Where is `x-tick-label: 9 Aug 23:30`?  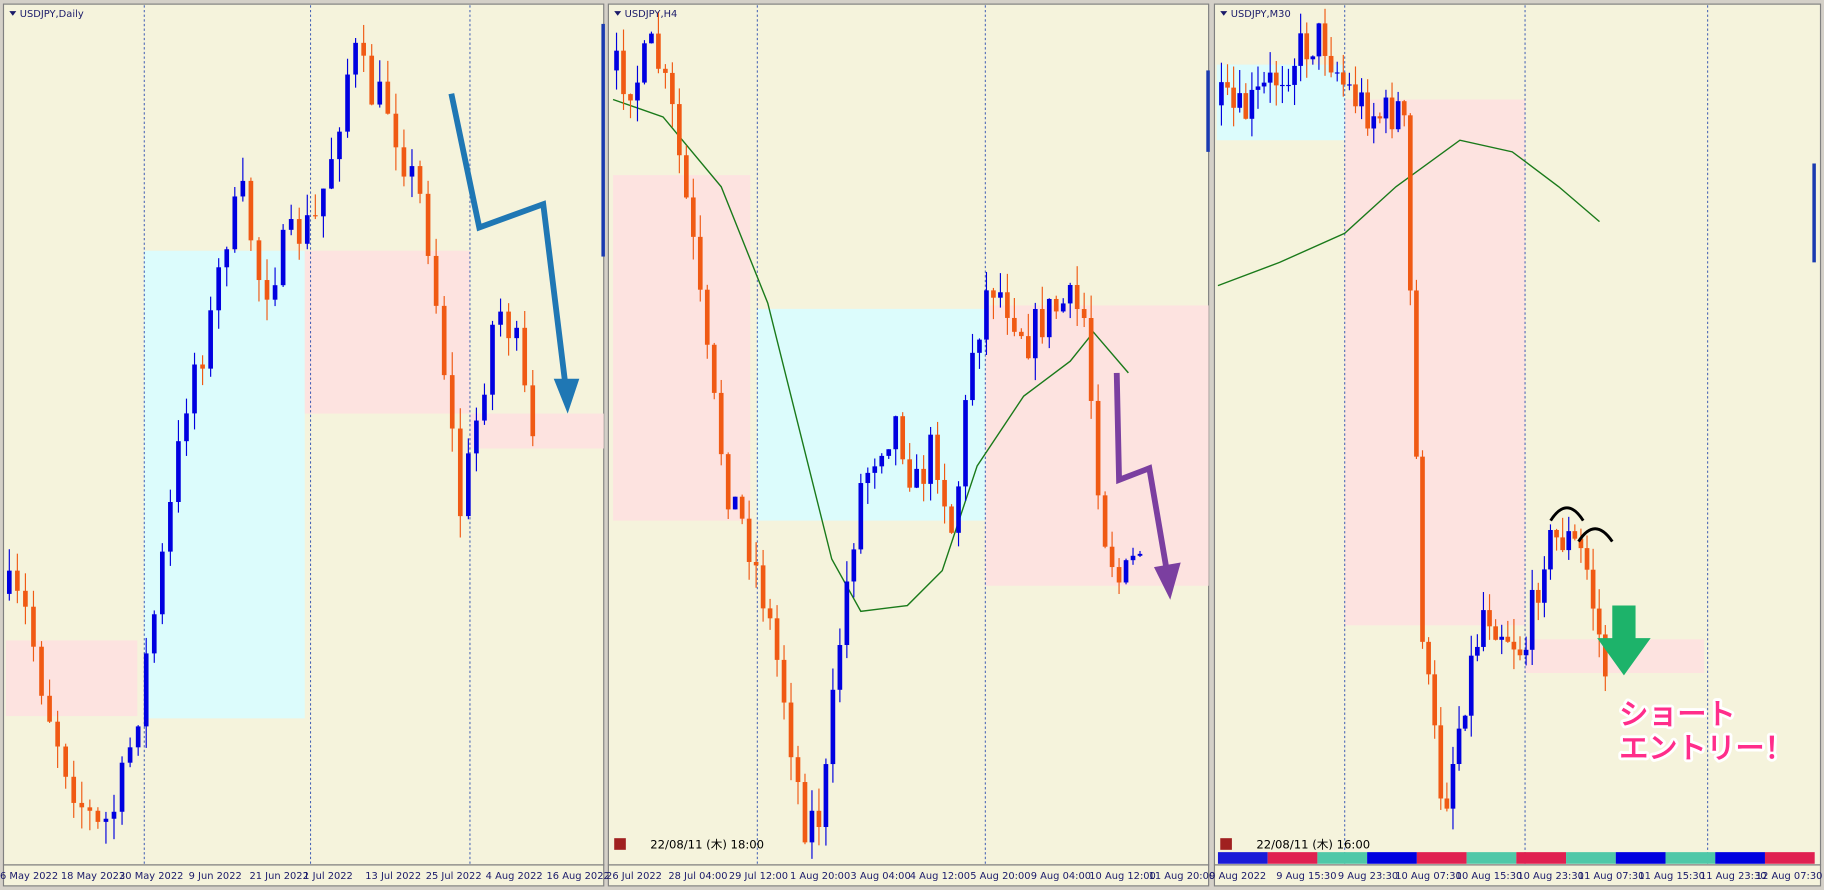
x-tick-label: 9 Aug 23:30 is located at coordinates (1368, 876).